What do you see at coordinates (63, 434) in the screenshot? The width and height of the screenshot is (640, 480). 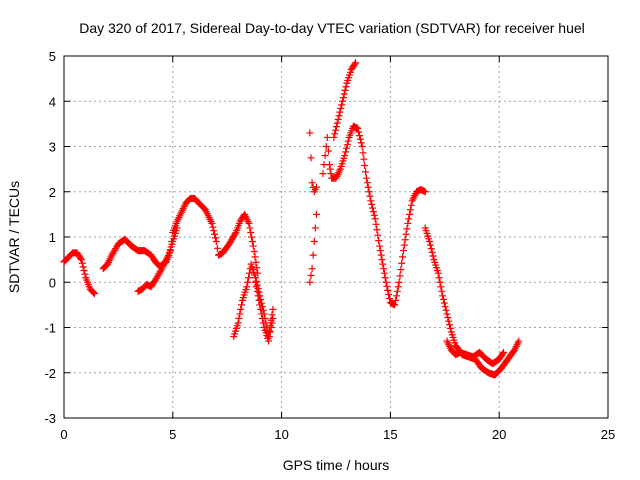 I see `x-tick-label: 0` at bounding box center [63, 434].